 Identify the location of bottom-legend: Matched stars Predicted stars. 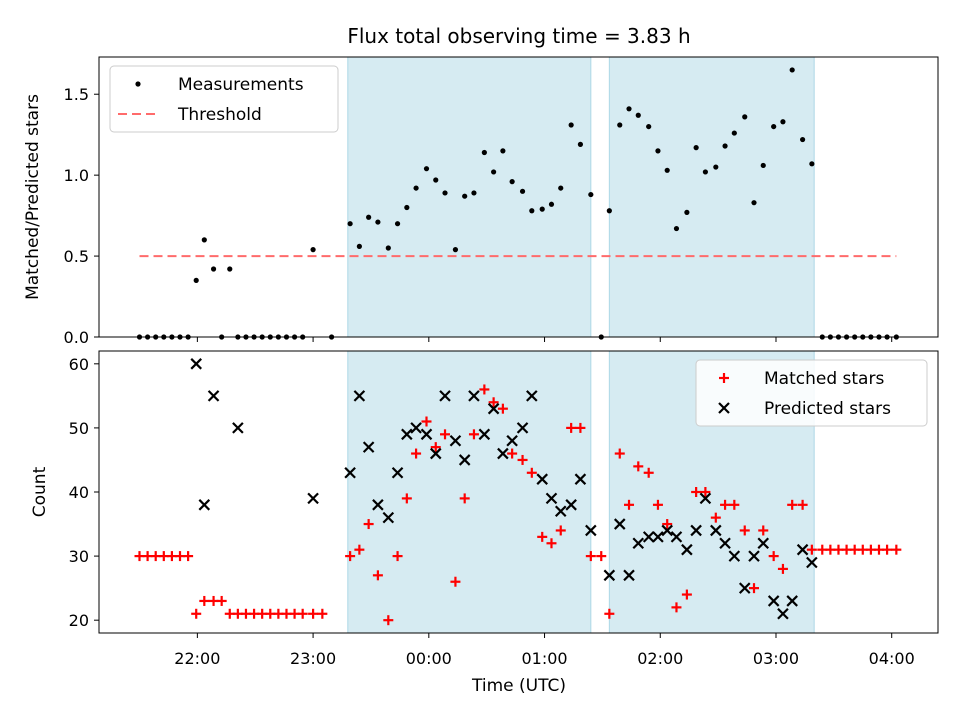
(811, 393).